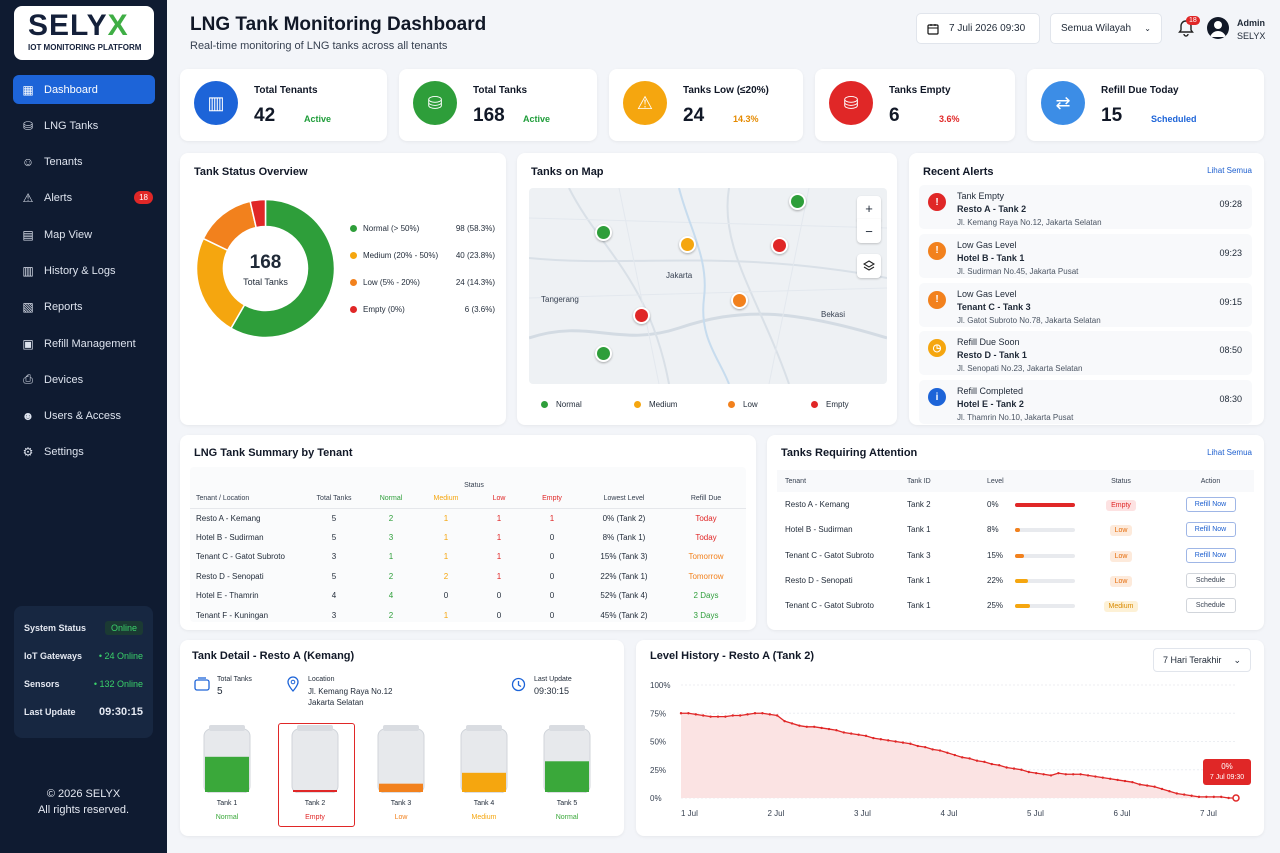 Image resolution: width=1280 pixels, height=853 pixels. I want to click on table-row: Hotel B - Sudirman 5 3 1 1 0 8% (Tank 1) Today, so click(468, 538).